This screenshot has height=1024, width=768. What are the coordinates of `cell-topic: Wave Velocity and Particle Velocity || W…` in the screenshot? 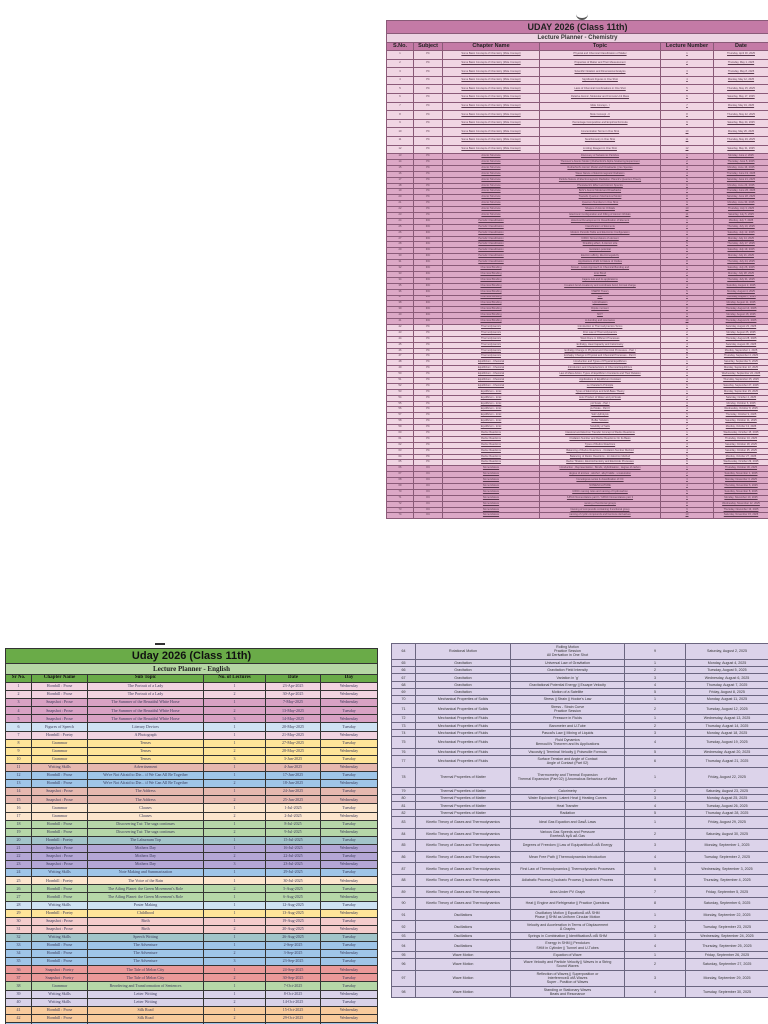 It's located at (567, 964).